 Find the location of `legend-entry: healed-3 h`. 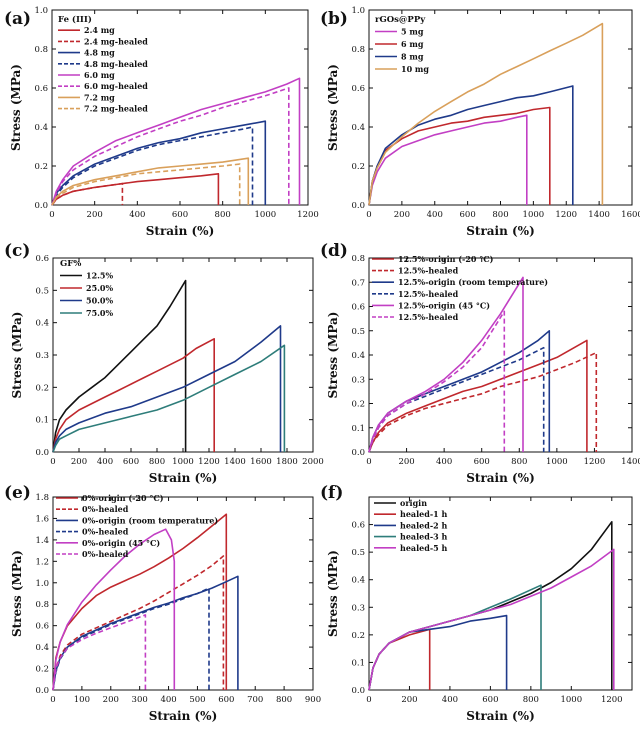

legend-entry: healed-3 h is located at coordinates (423, 537).